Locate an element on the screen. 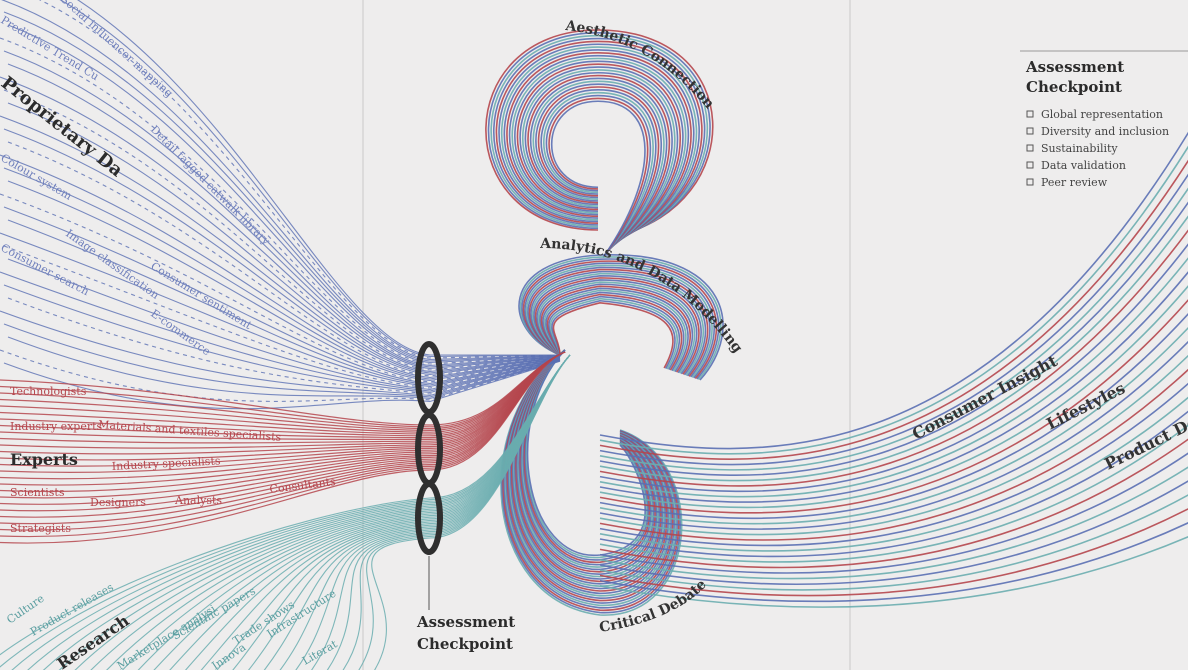  label-industry-specialists: Industry specialists is located at coordinates (166, 463).